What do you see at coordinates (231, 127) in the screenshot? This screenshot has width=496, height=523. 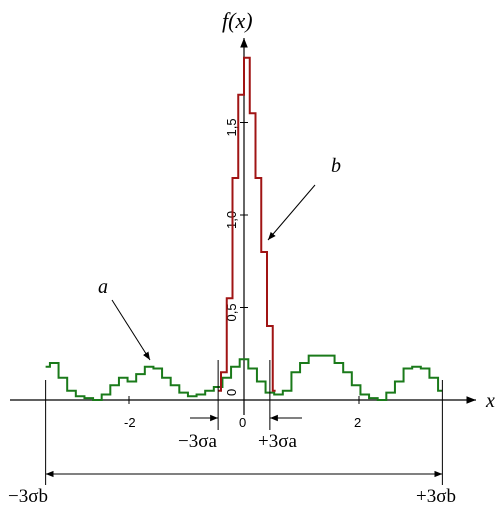 I see `y-tick-label: 1,5` at bounding box center [231, 127].